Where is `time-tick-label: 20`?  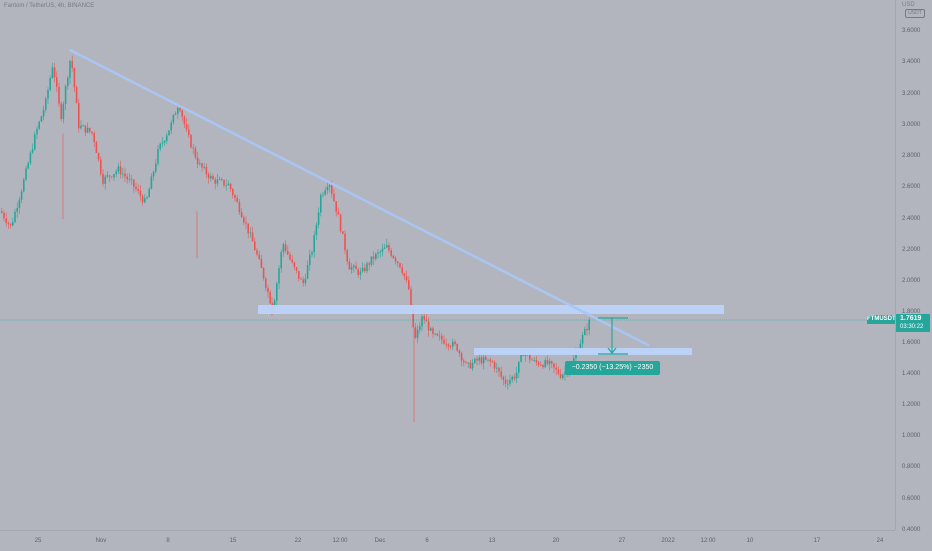
time-tick-label: 20 is located at coordinates (556, 541).